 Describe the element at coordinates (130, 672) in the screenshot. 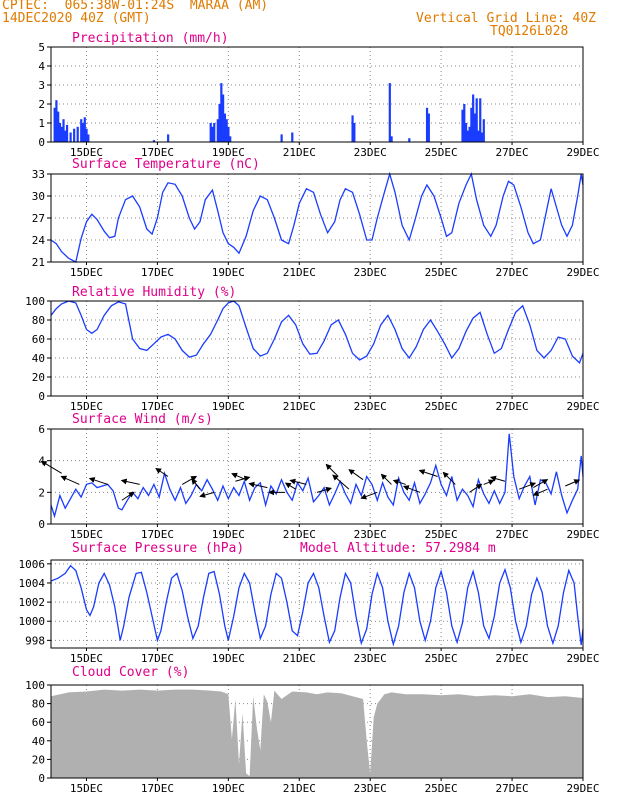

I see `panel-title: Cloud Cover (%)` at that location.